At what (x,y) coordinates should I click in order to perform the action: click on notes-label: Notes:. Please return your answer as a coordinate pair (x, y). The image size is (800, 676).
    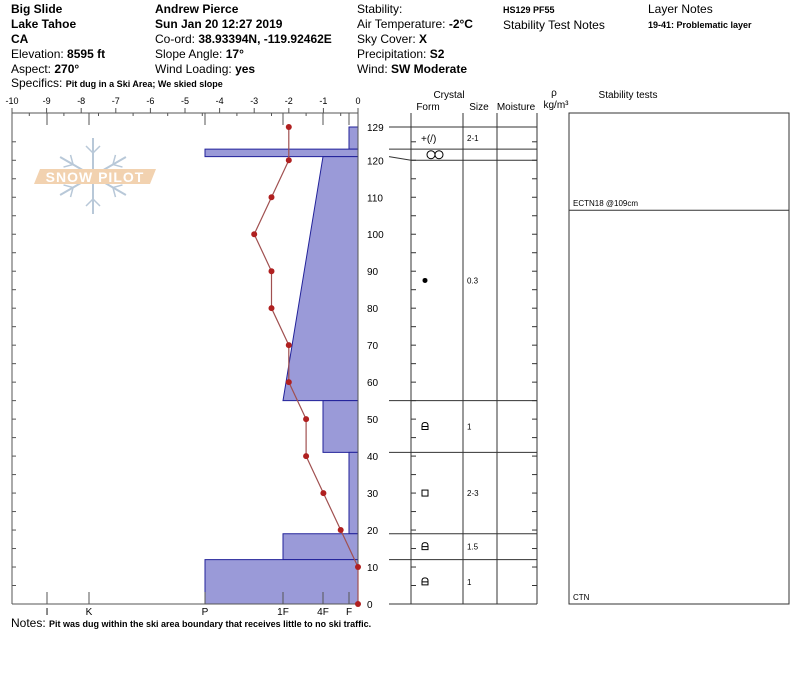
    Looking at the image, I should click on (30, 623).